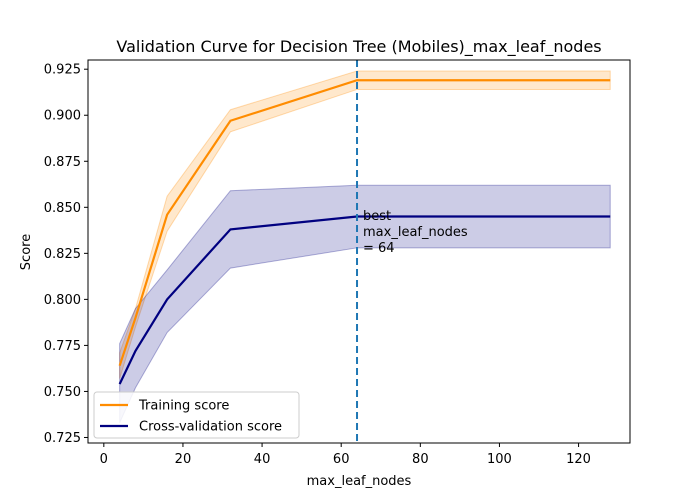 Image resolution: width=700 pixels, height=500 pixels. What do you see at coordinates (62, 346) in the screenshot?
I see `y-tick-label: 0.775` at bounding box center [62, 346].